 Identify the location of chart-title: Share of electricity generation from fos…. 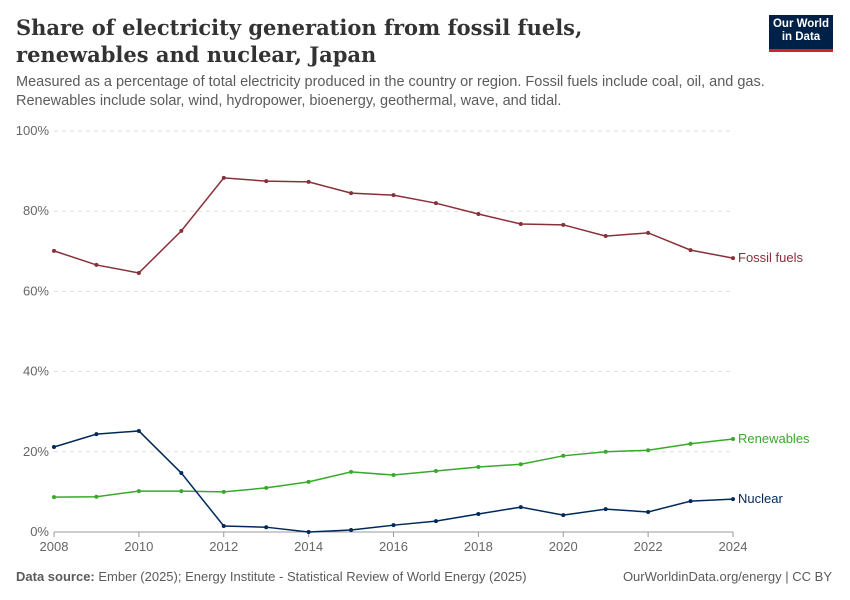
(299, 41).